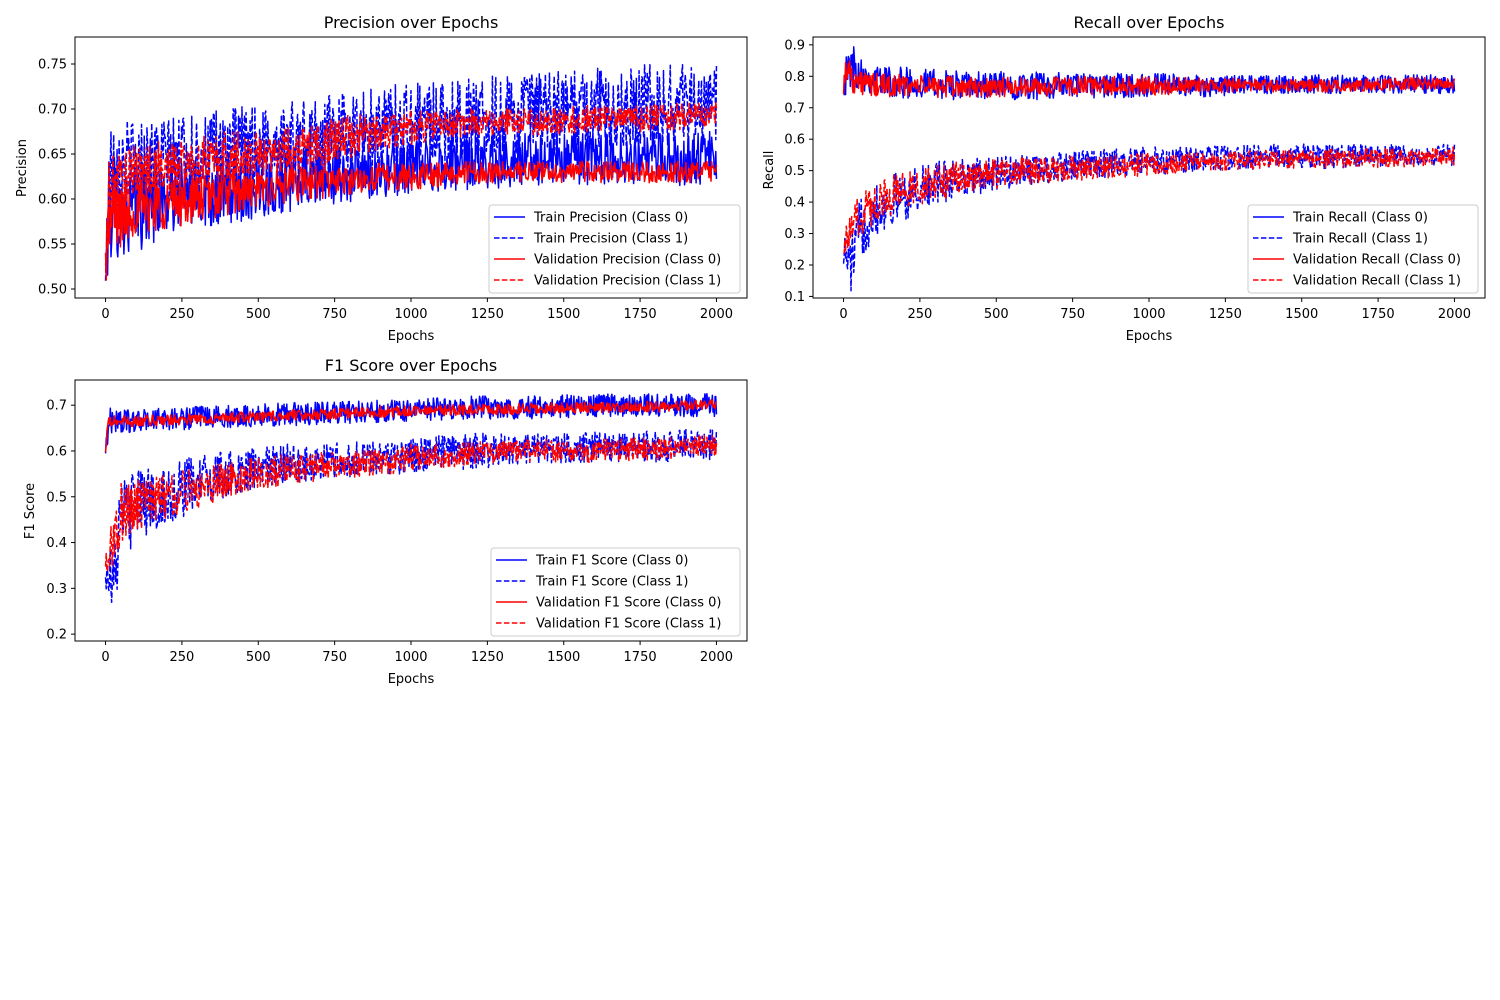 This screenshot has width=1500, height=1000. I want to click on precision-legend-label-2: Validation Precision (Class 0), so click(627, 260).